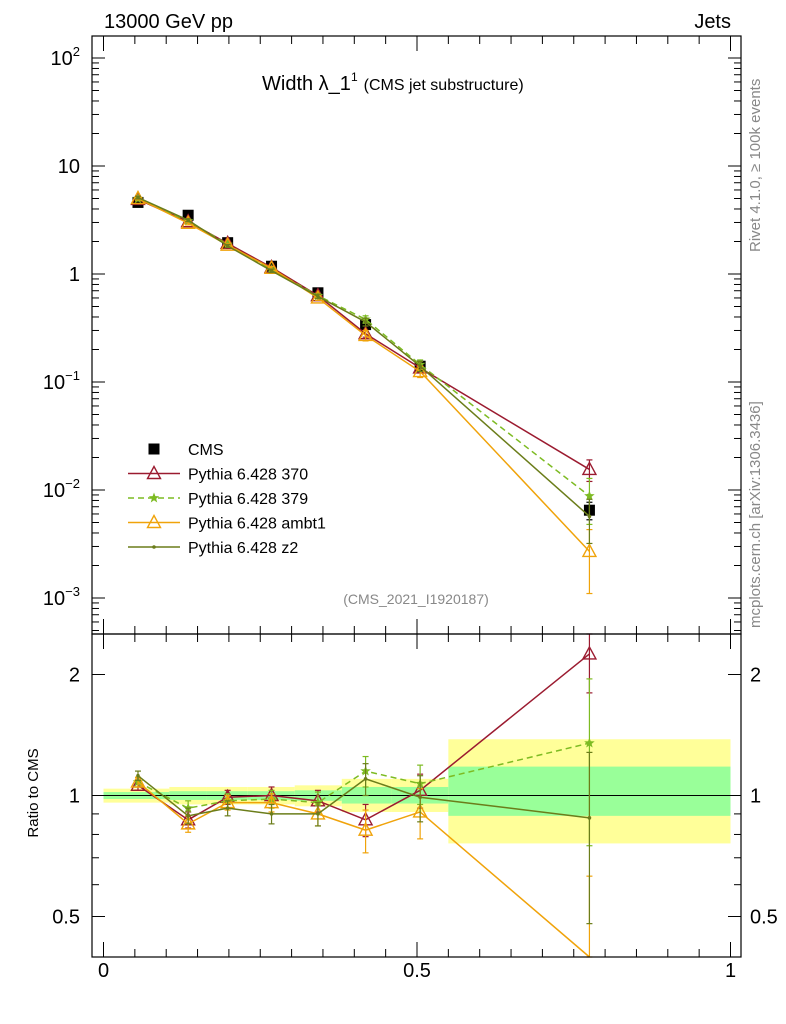 The height and width of the screenshot is (1024, 786). I want to click on main-y-tick-label: 10⁻¹, so click(61, 381).